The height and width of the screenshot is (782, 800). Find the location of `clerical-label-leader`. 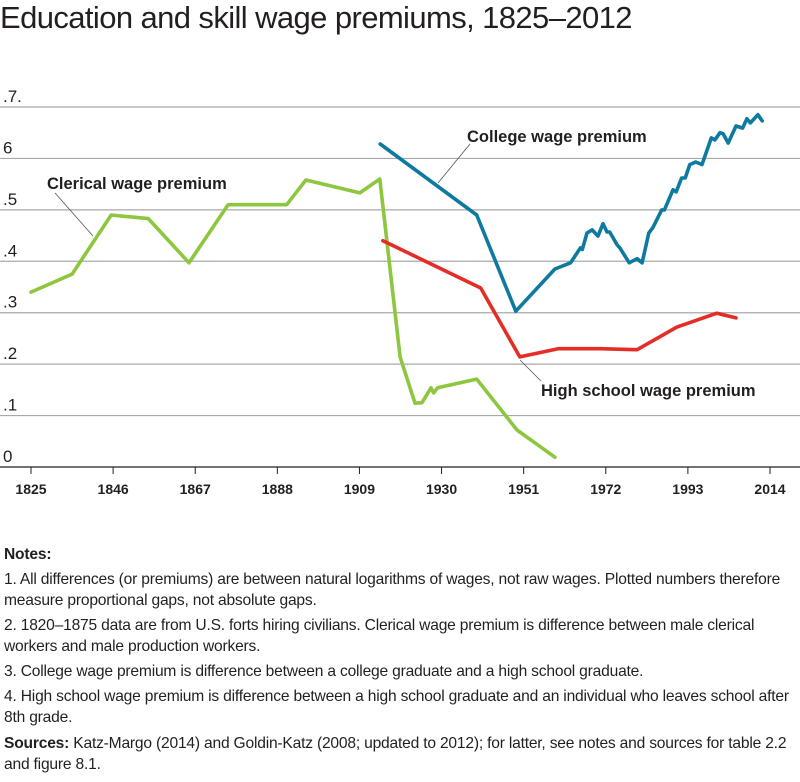

clerical-label-leader is located at coordinates (74, 214).